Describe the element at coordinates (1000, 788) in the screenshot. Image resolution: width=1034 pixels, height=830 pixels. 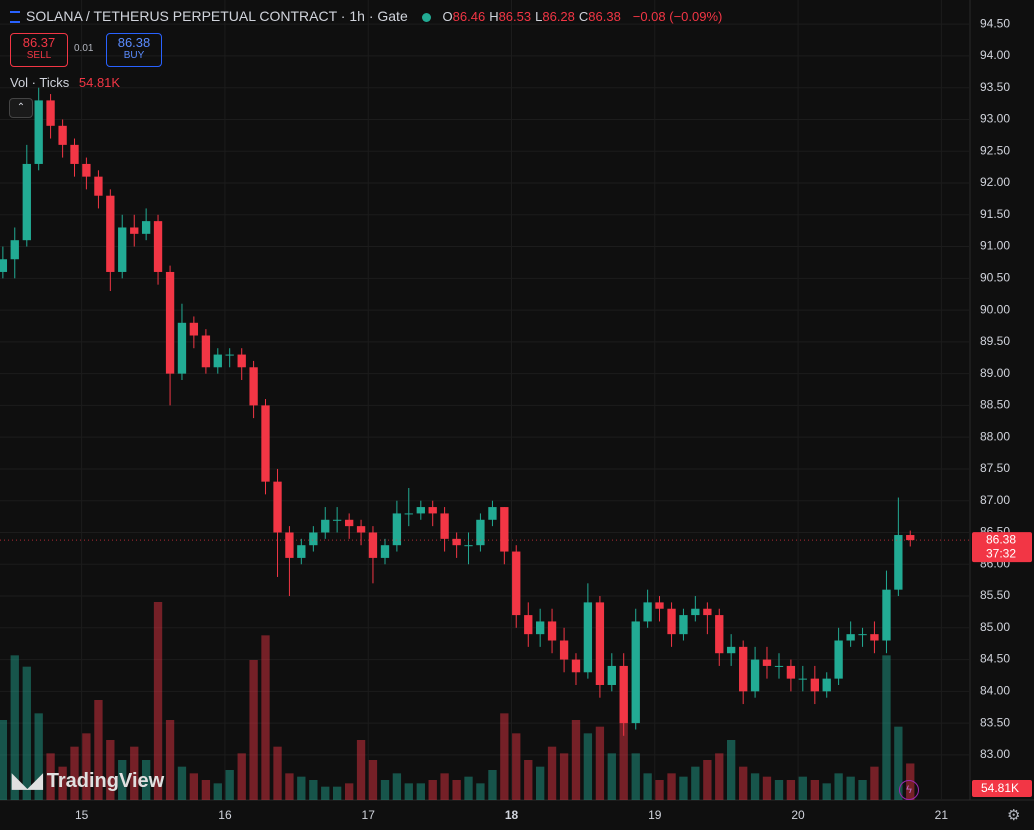
I see `volume-value-label: 54.81K` at that location.